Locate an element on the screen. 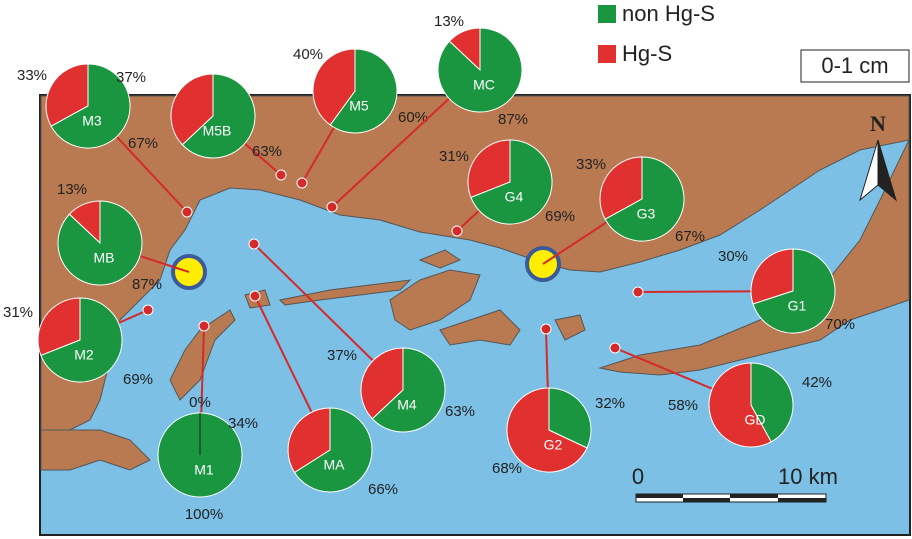 The image size is (912, 539). non-hg-label: 42% is located at coordinates (817, 382).